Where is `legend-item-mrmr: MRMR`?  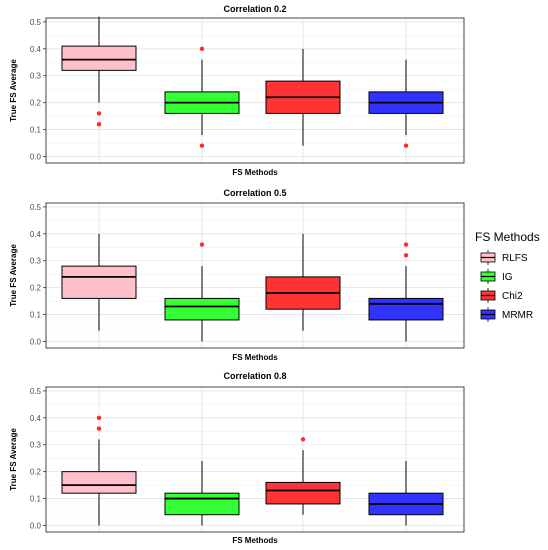 legend-item-mrmr: MRMR is located at coordinates (506, 314).